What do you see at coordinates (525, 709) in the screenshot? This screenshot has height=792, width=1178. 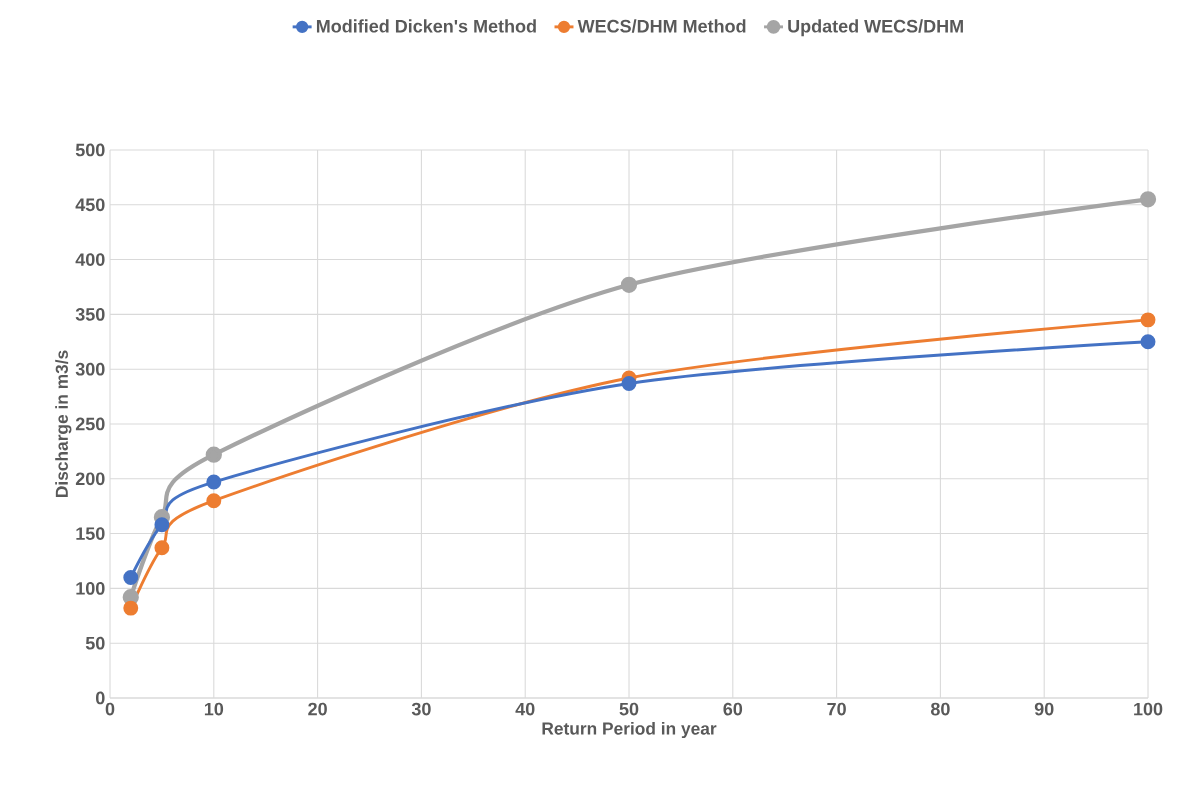 I see `x-tick-label: 40` at bounding box center [525, 709].